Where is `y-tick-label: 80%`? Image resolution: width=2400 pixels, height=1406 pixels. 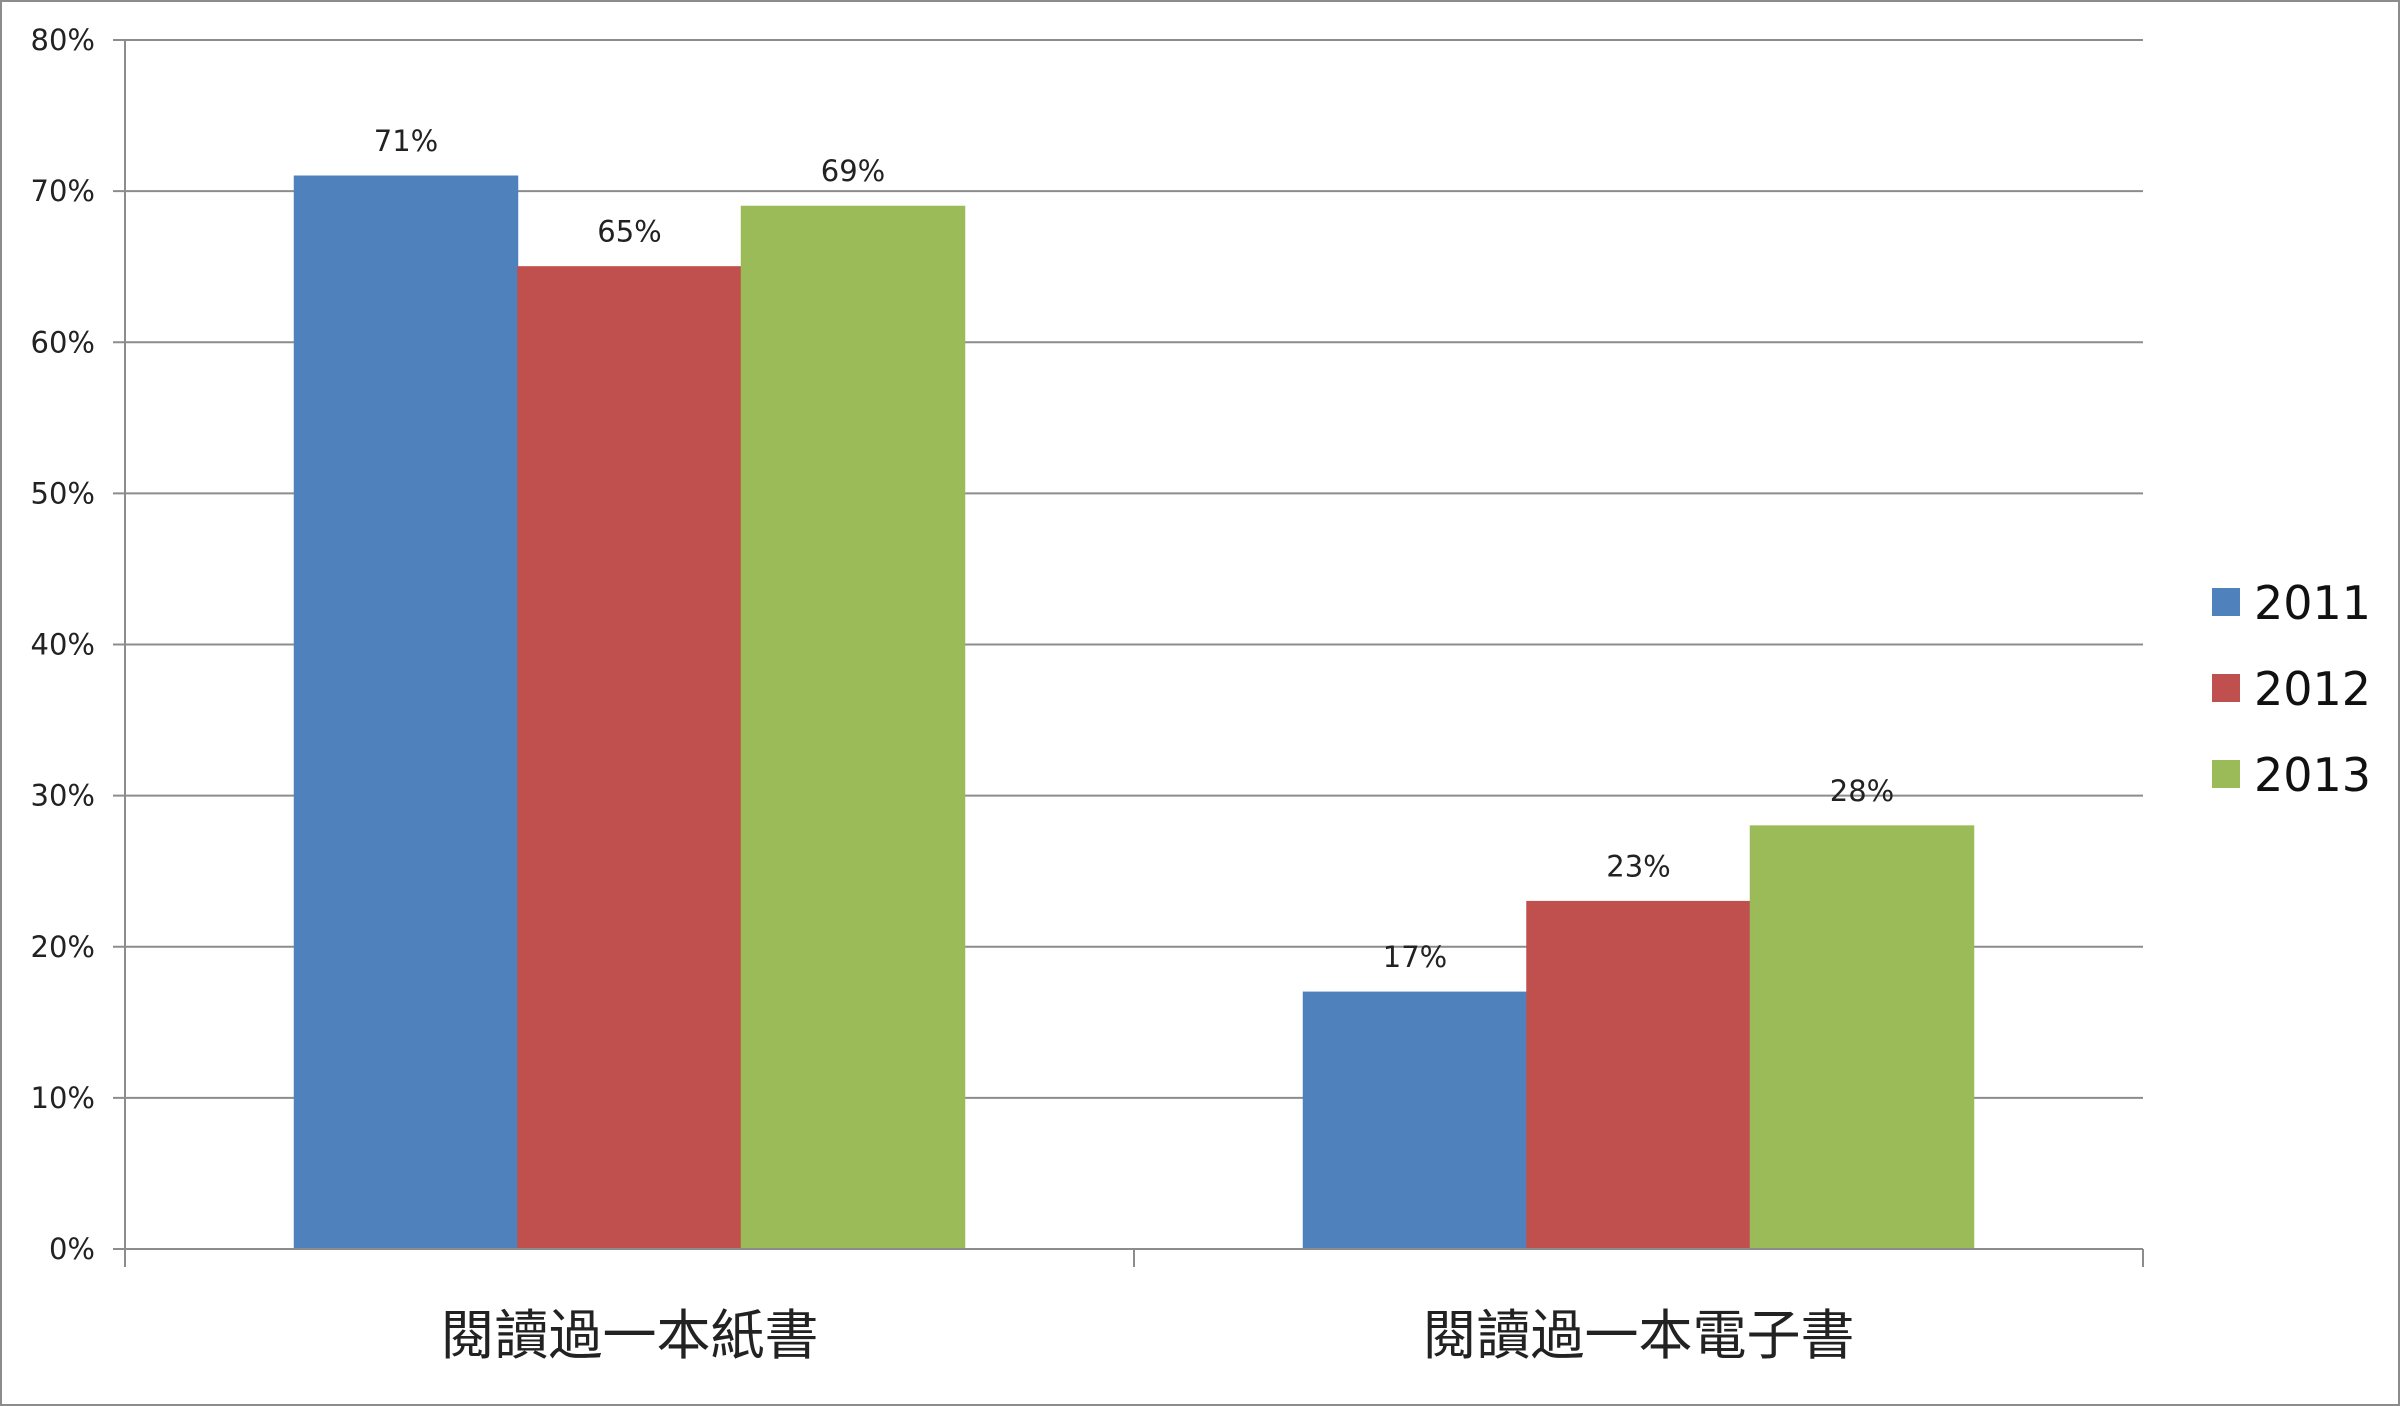
y-tick-label: 80% is located at coordinates (63, 40).